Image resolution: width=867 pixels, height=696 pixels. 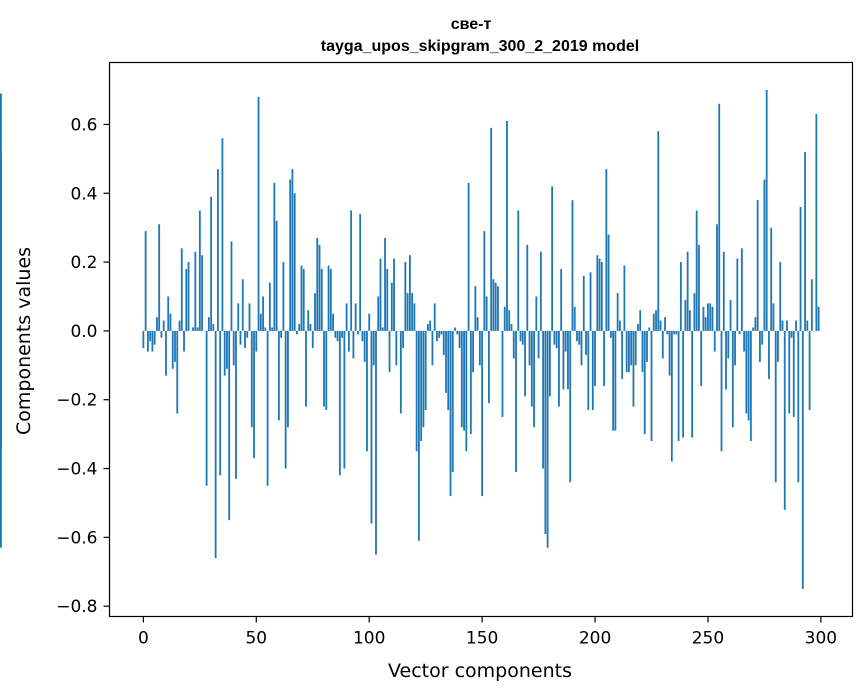 What do you see at coordinates (83, 125) in the screenshot?
I see `y-tick-label-7: 0.6` at bounding box center [83, 125].